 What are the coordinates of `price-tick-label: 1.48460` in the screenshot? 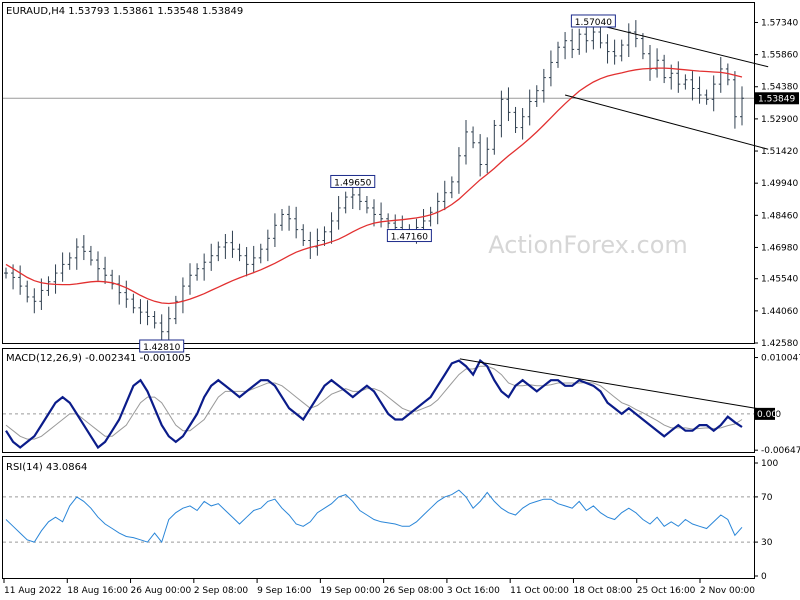 It's located at (779, 216).